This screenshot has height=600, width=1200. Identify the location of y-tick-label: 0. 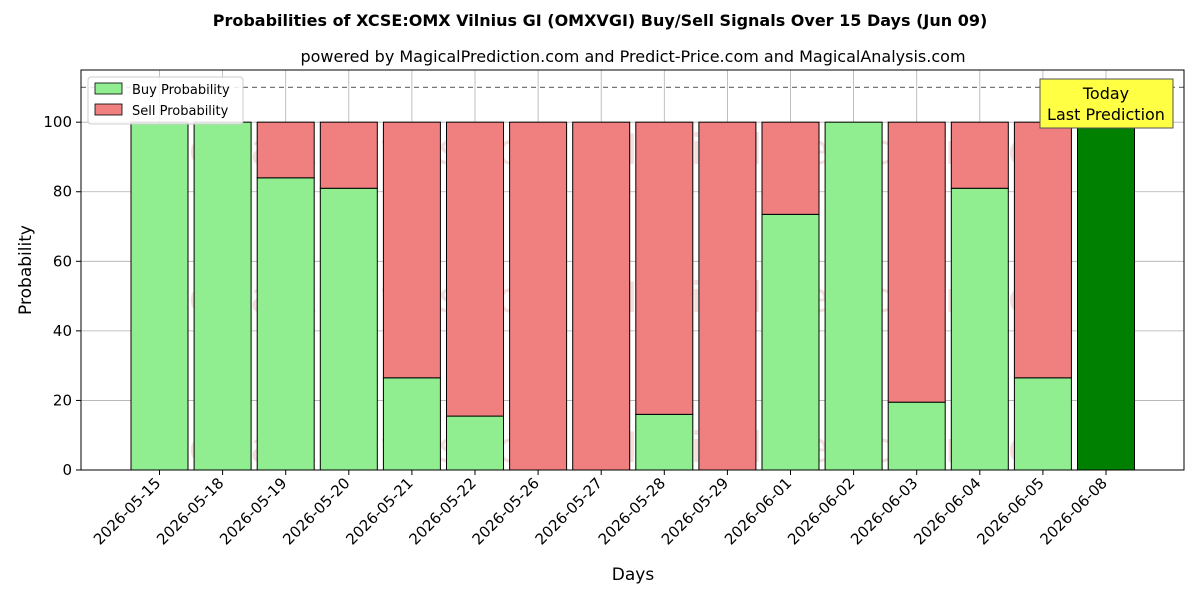
(67, 470).